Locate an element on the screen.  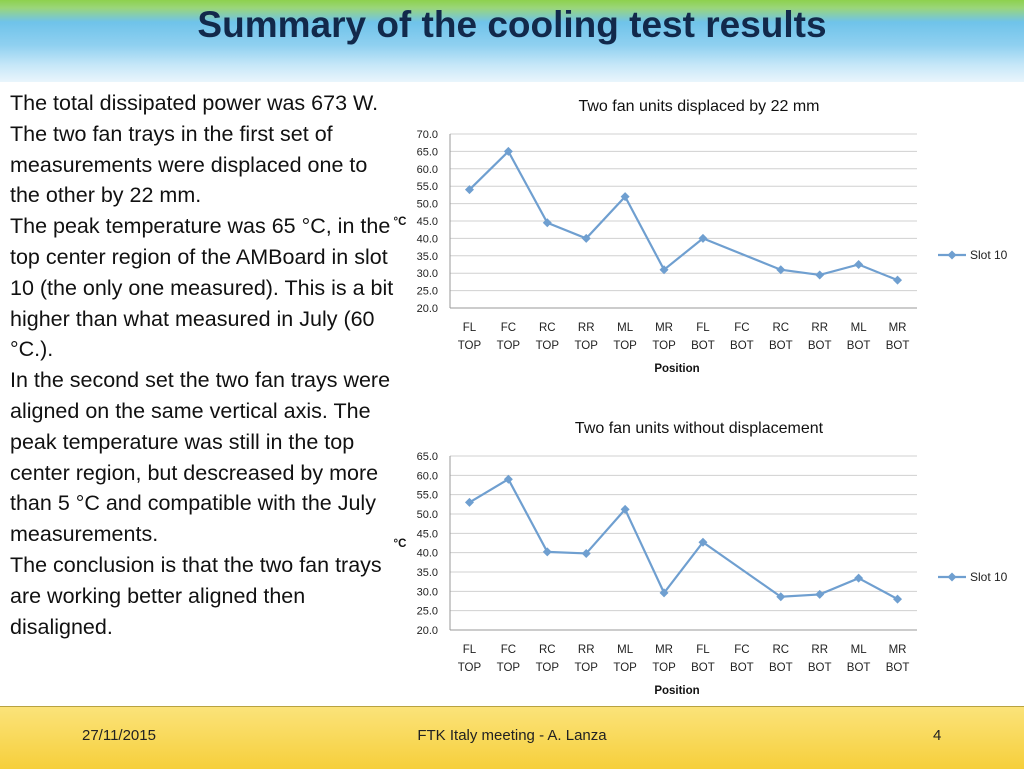
slide-header: Summary of the cooling test results is located at coordinates (512, 41).